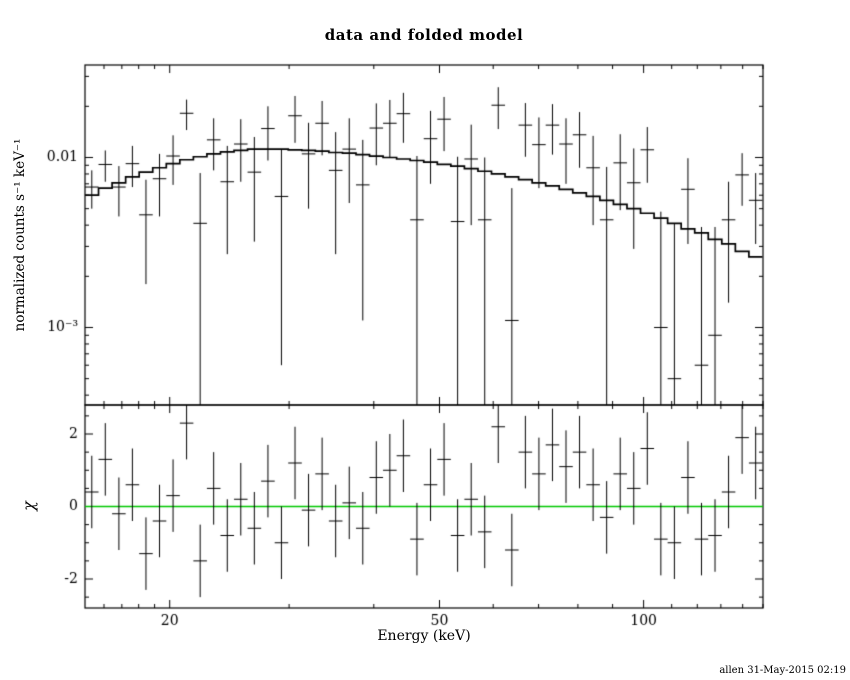  I want to click on plot-caption-user-timestamp: allen 31-May-2015 02:19, so click(782, 670).